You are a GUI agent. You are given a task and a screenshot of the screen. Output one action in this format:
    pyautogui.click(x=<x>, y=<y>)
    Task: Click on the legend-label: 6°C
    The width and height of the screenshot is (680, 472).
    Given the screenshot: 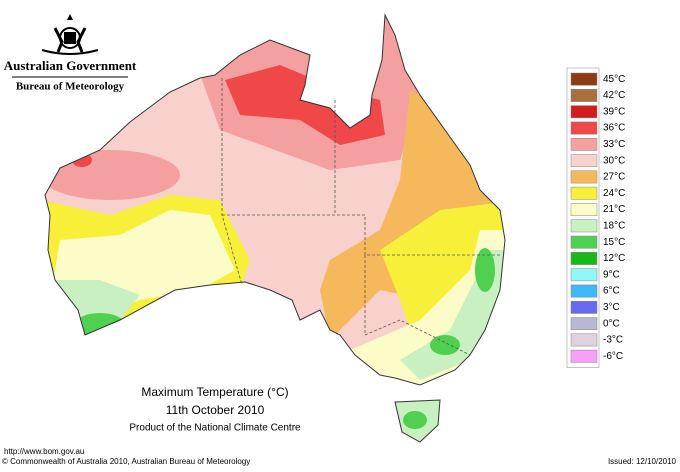 What is the action you would take?
    pyautogui.click(x=611, y=291)
    